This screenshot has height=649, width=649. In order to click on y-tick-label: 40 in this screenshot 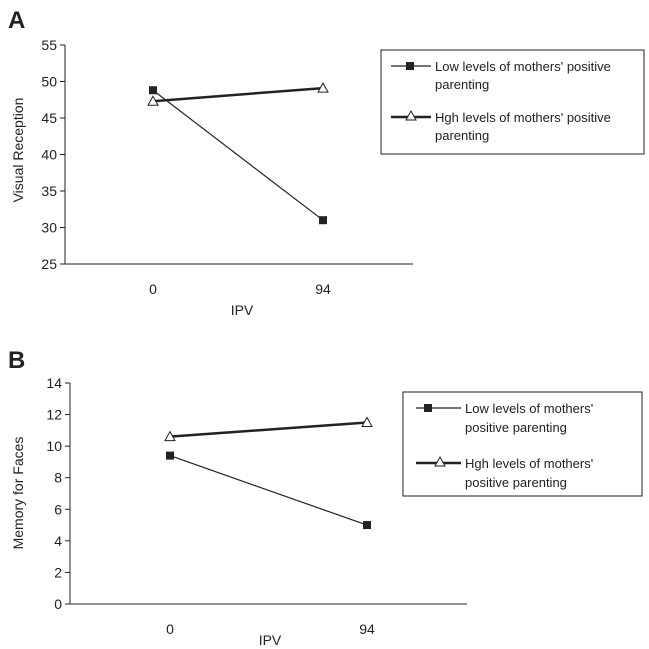, I will do `click(49, 155)`.